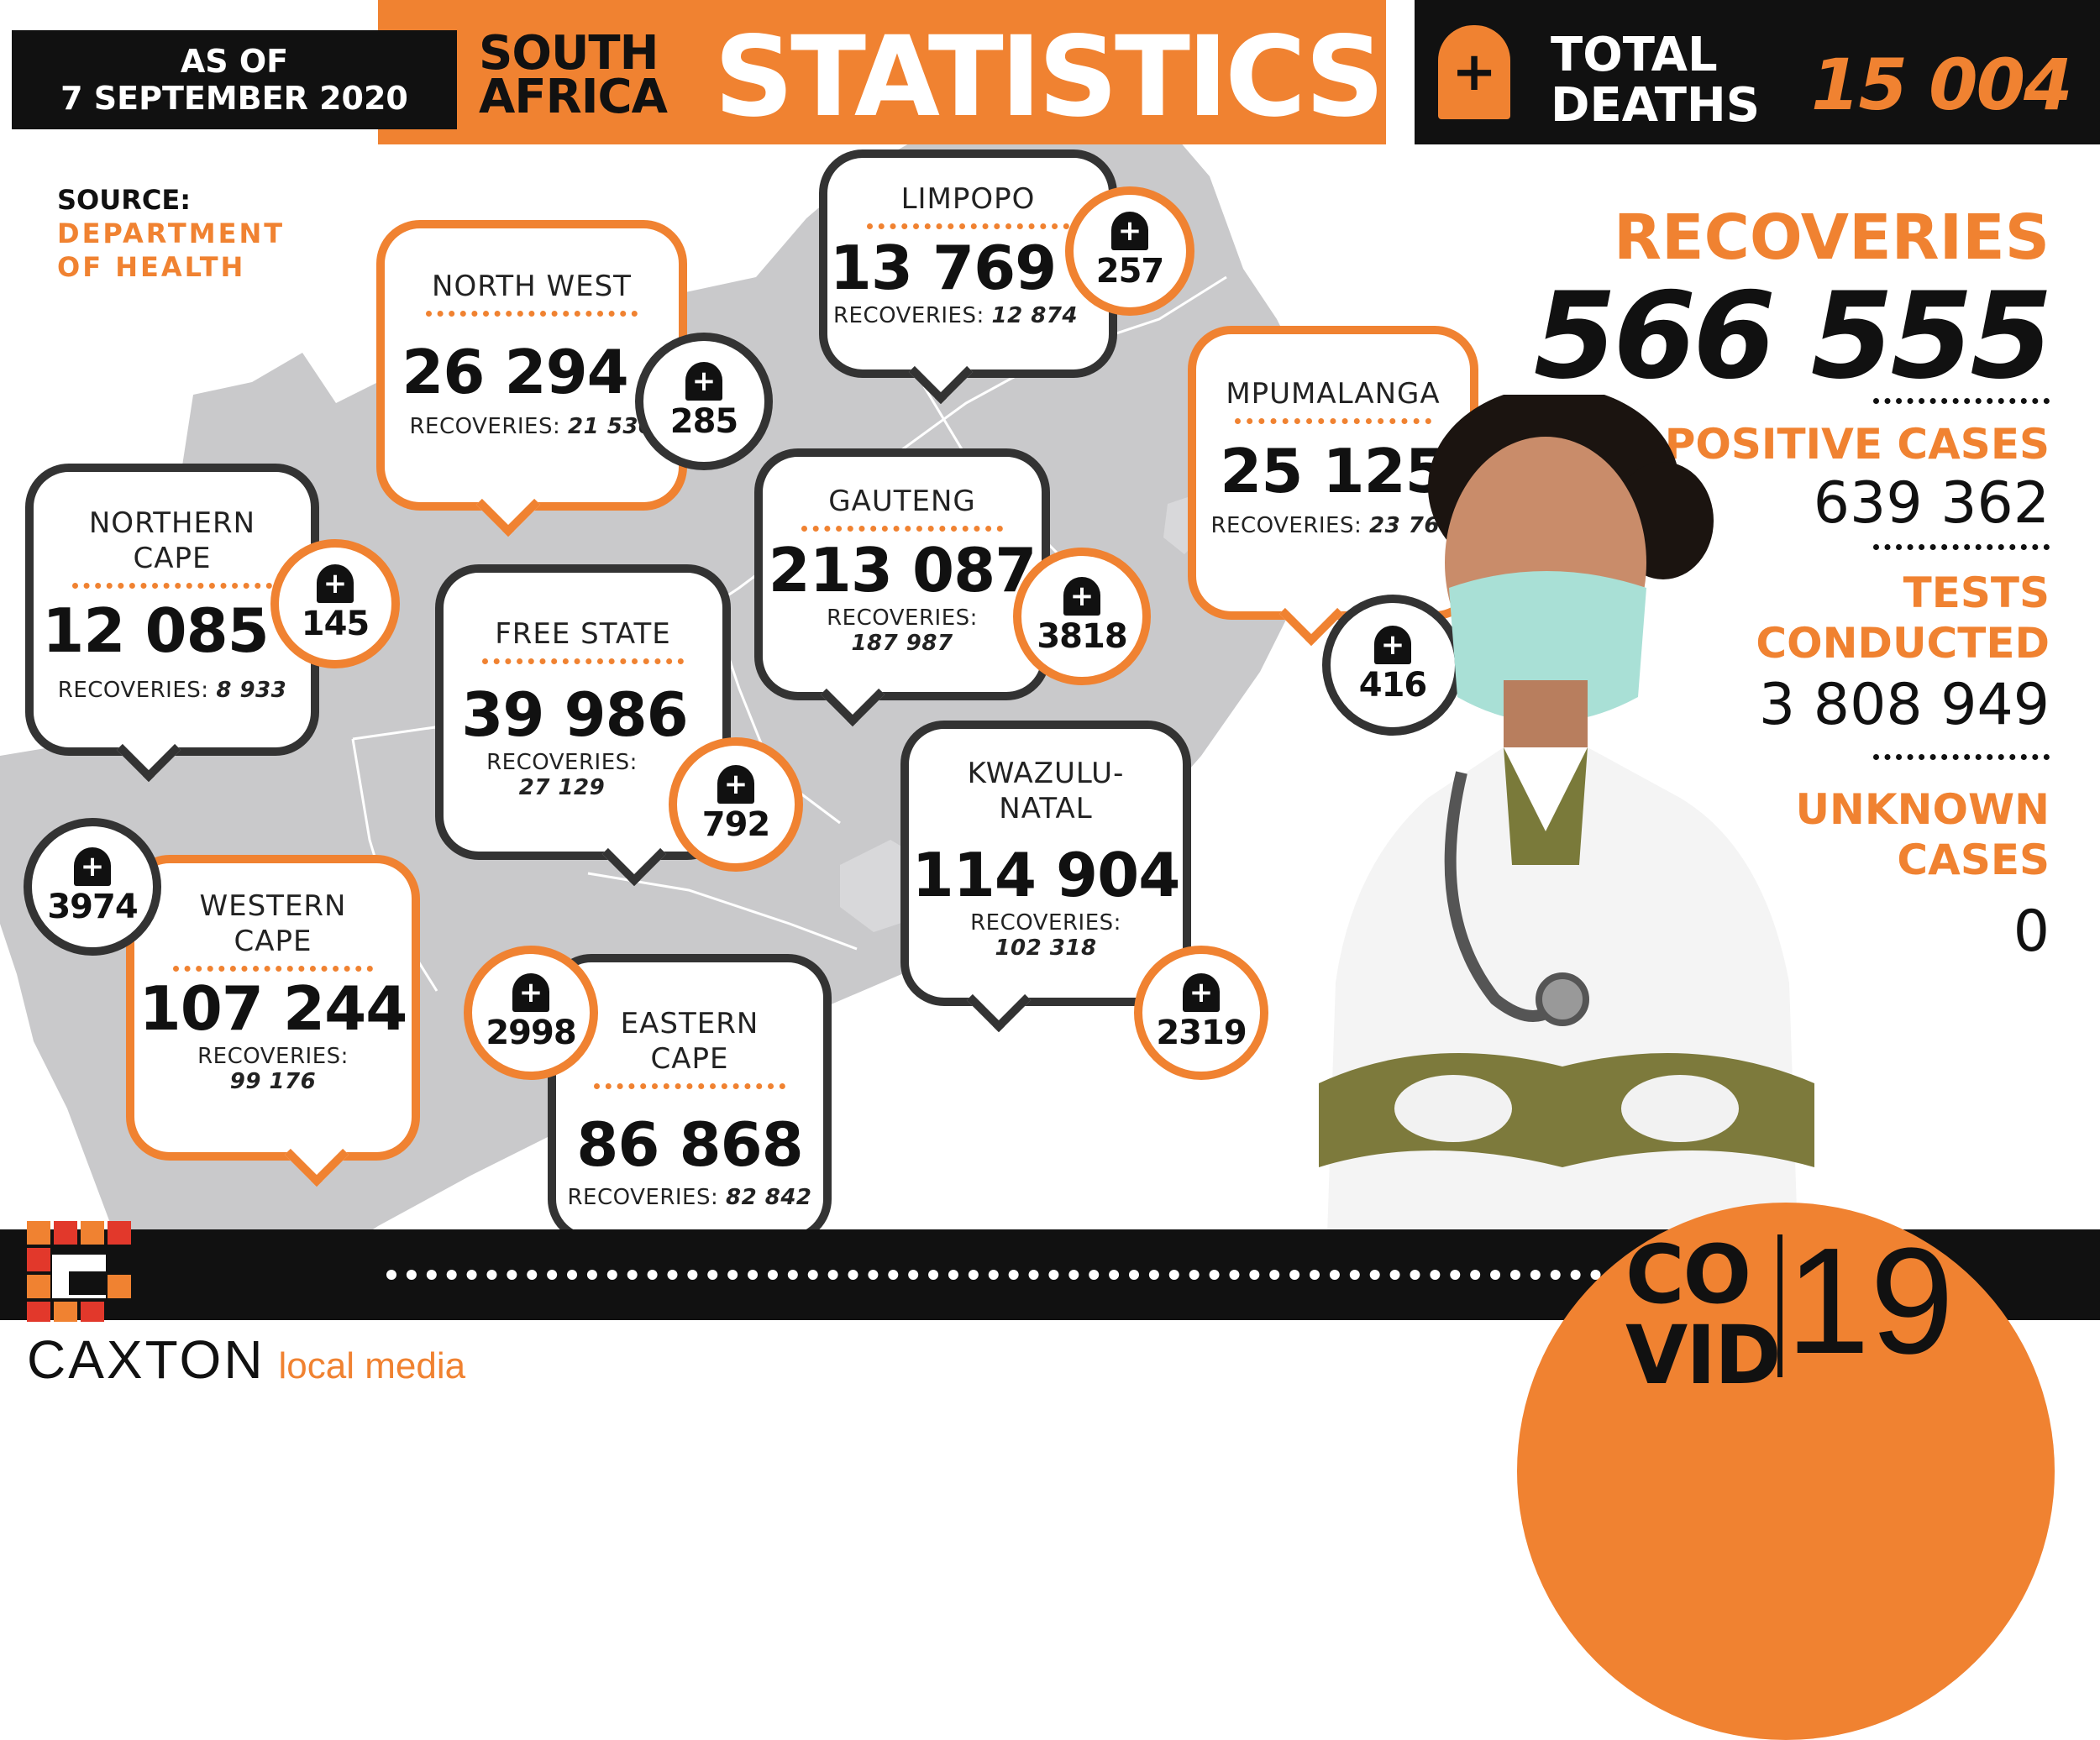  Describe the element at coordinates (562, 787) in the screenshot. I see `region-recoveries: 27 129` at that location.